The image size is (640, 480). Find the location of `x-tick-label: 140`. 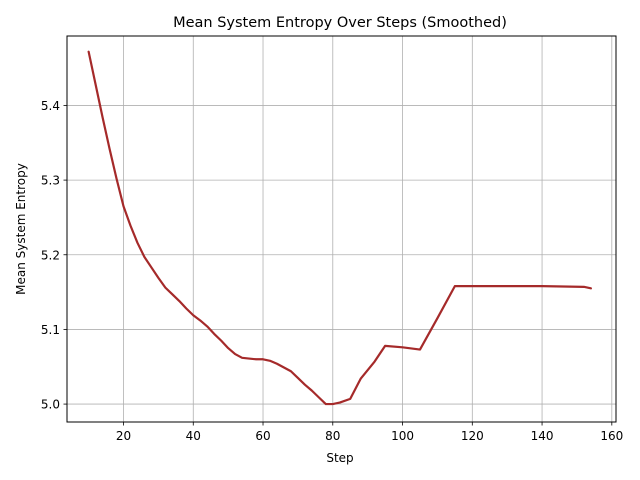

x-tick-label: 140 is located at coordinates (542, 436).